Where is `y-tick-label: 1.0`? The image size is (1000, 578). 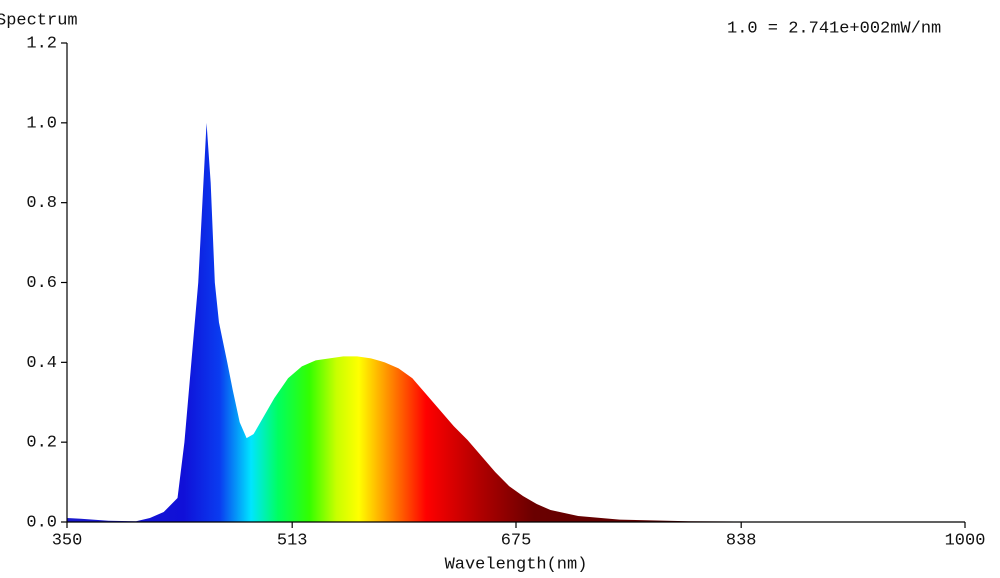
y-tick-label: 1.0 is located at coordinates (41, 123).